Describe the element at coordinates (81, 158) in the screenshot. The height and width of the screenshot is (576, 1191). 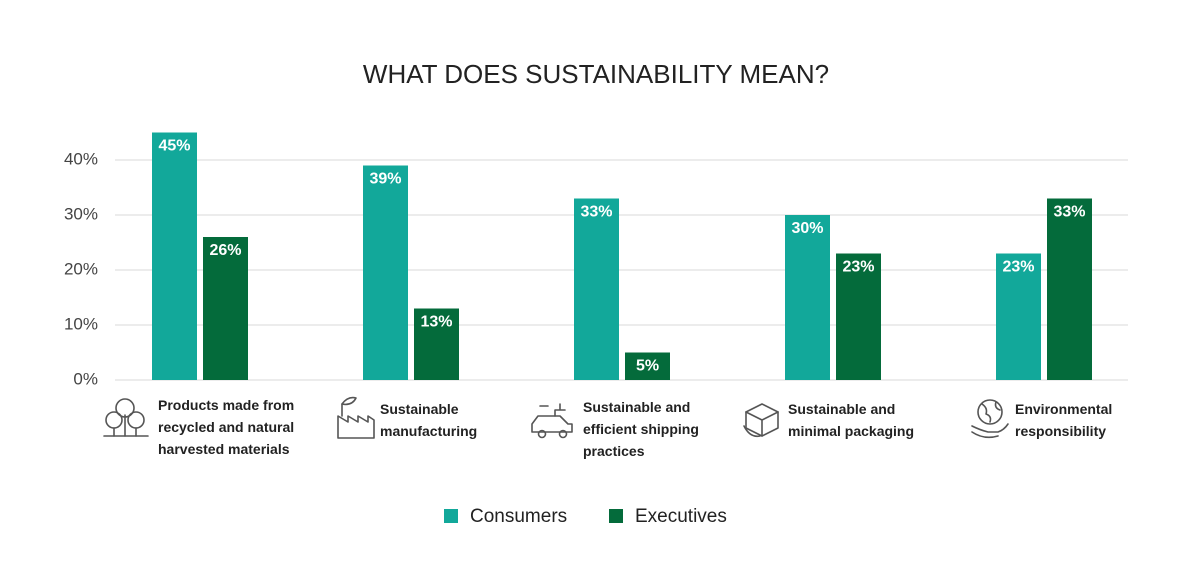
I see `y-tick-label: 40%` at that location.